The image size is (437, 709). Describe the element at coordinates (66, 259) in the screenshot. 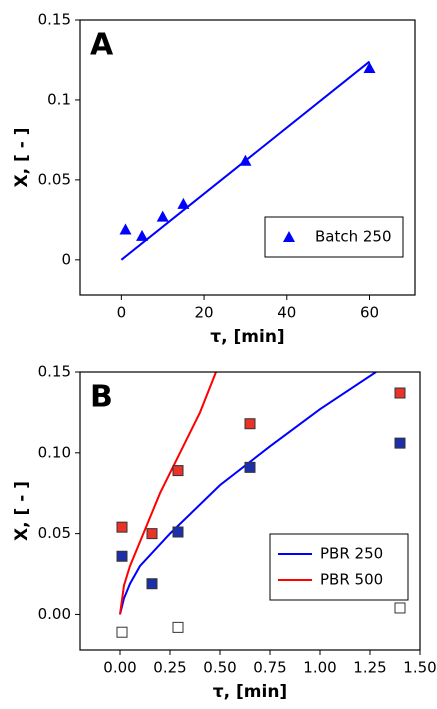

I see `y-tick-label: 0` at that location.